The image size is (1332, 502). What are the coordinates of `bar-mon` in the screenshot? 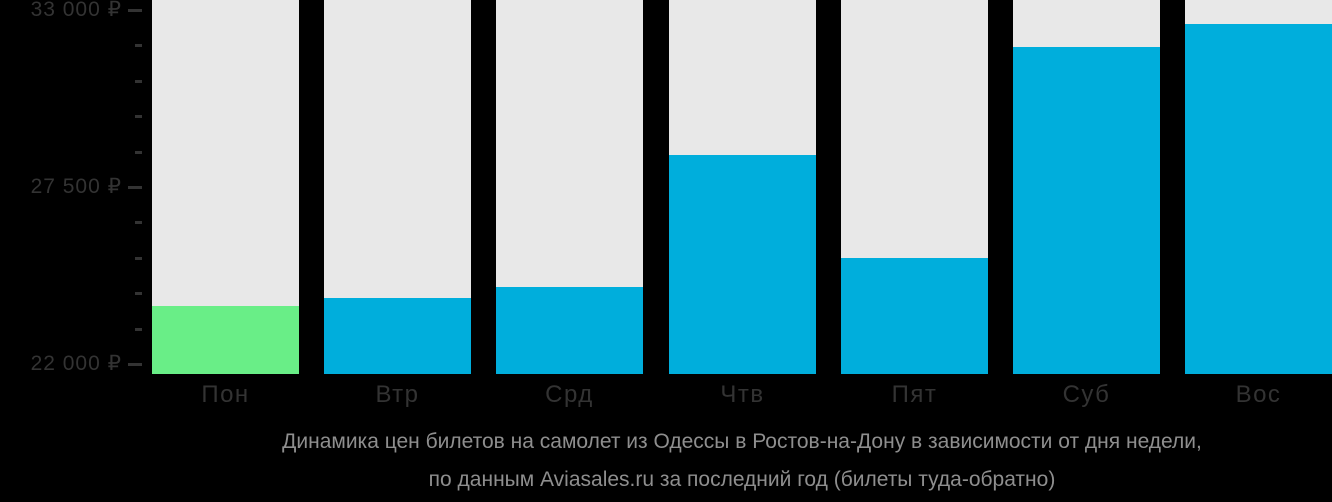 It's located at (225, 340).